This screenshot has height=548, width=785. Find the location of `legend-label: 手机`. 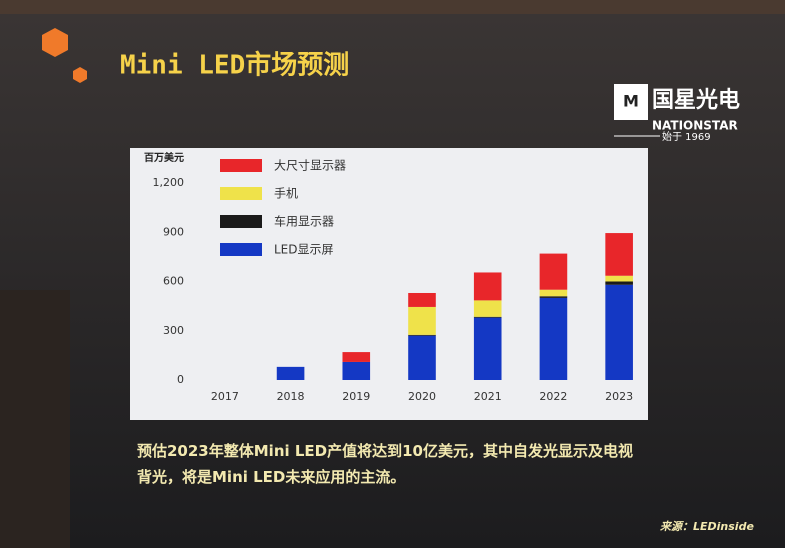

legend-label: 手机 is located at coordinates (286, 194).